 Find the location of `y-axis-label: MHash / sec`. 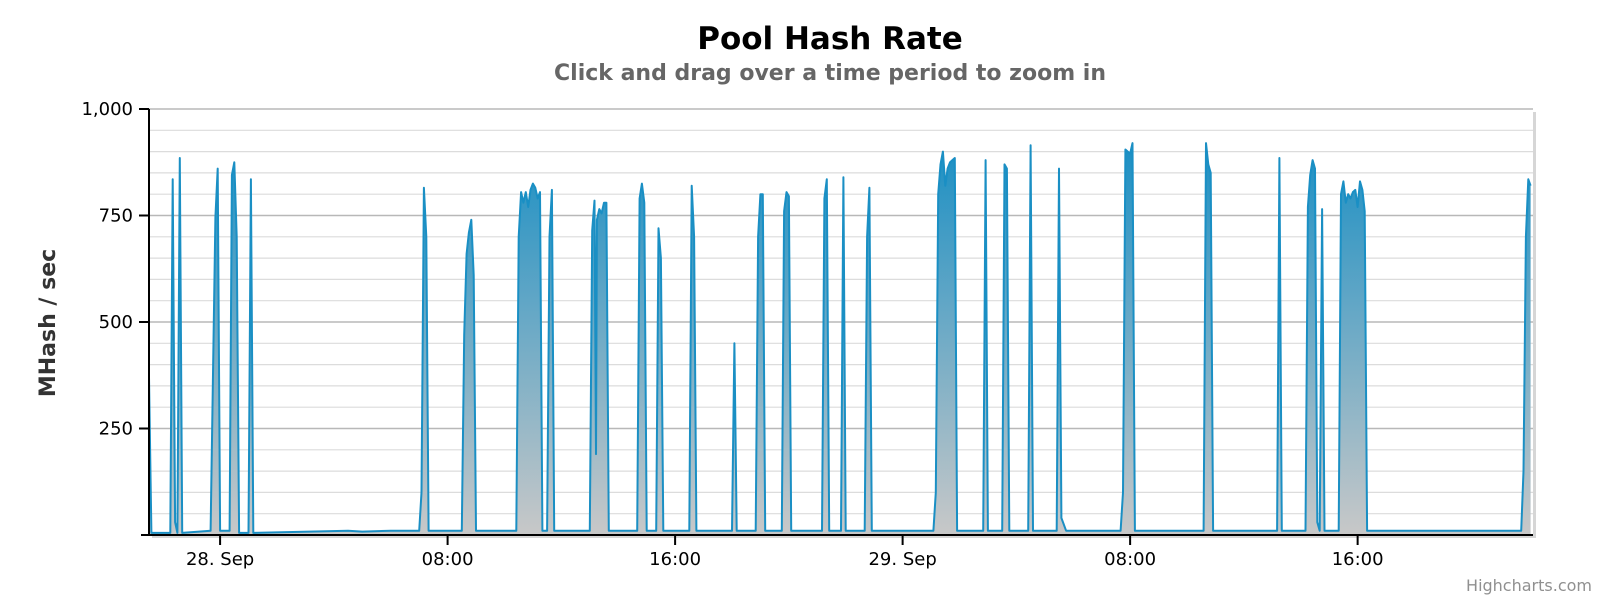

y-axis-label: MHash / sec is located at coordinates (48, 323).